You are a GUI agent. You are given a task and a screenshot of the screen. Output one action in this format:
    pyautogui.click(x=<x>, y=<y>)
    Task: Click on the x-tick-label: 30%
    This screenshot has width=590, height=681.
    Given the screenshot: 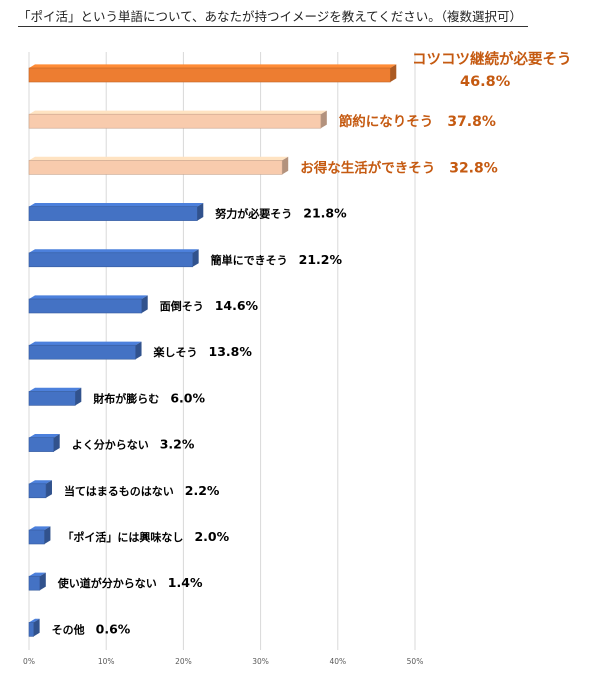 What is the action you would take?
    pyautogui.click(x=260, y=661)
    